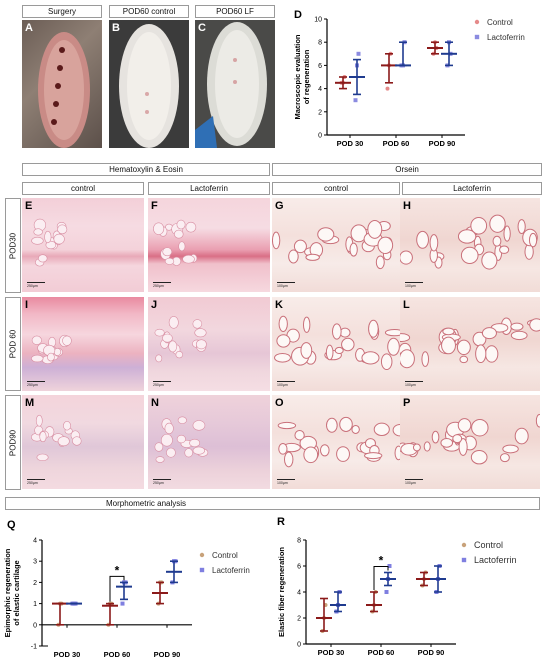 The width and height of the screenshot is (550, 666). What do you see at coordinates (149, 11) in the screenshot?
I see `header-pod60-control: POD60 control` at bounding box center [149, 11].